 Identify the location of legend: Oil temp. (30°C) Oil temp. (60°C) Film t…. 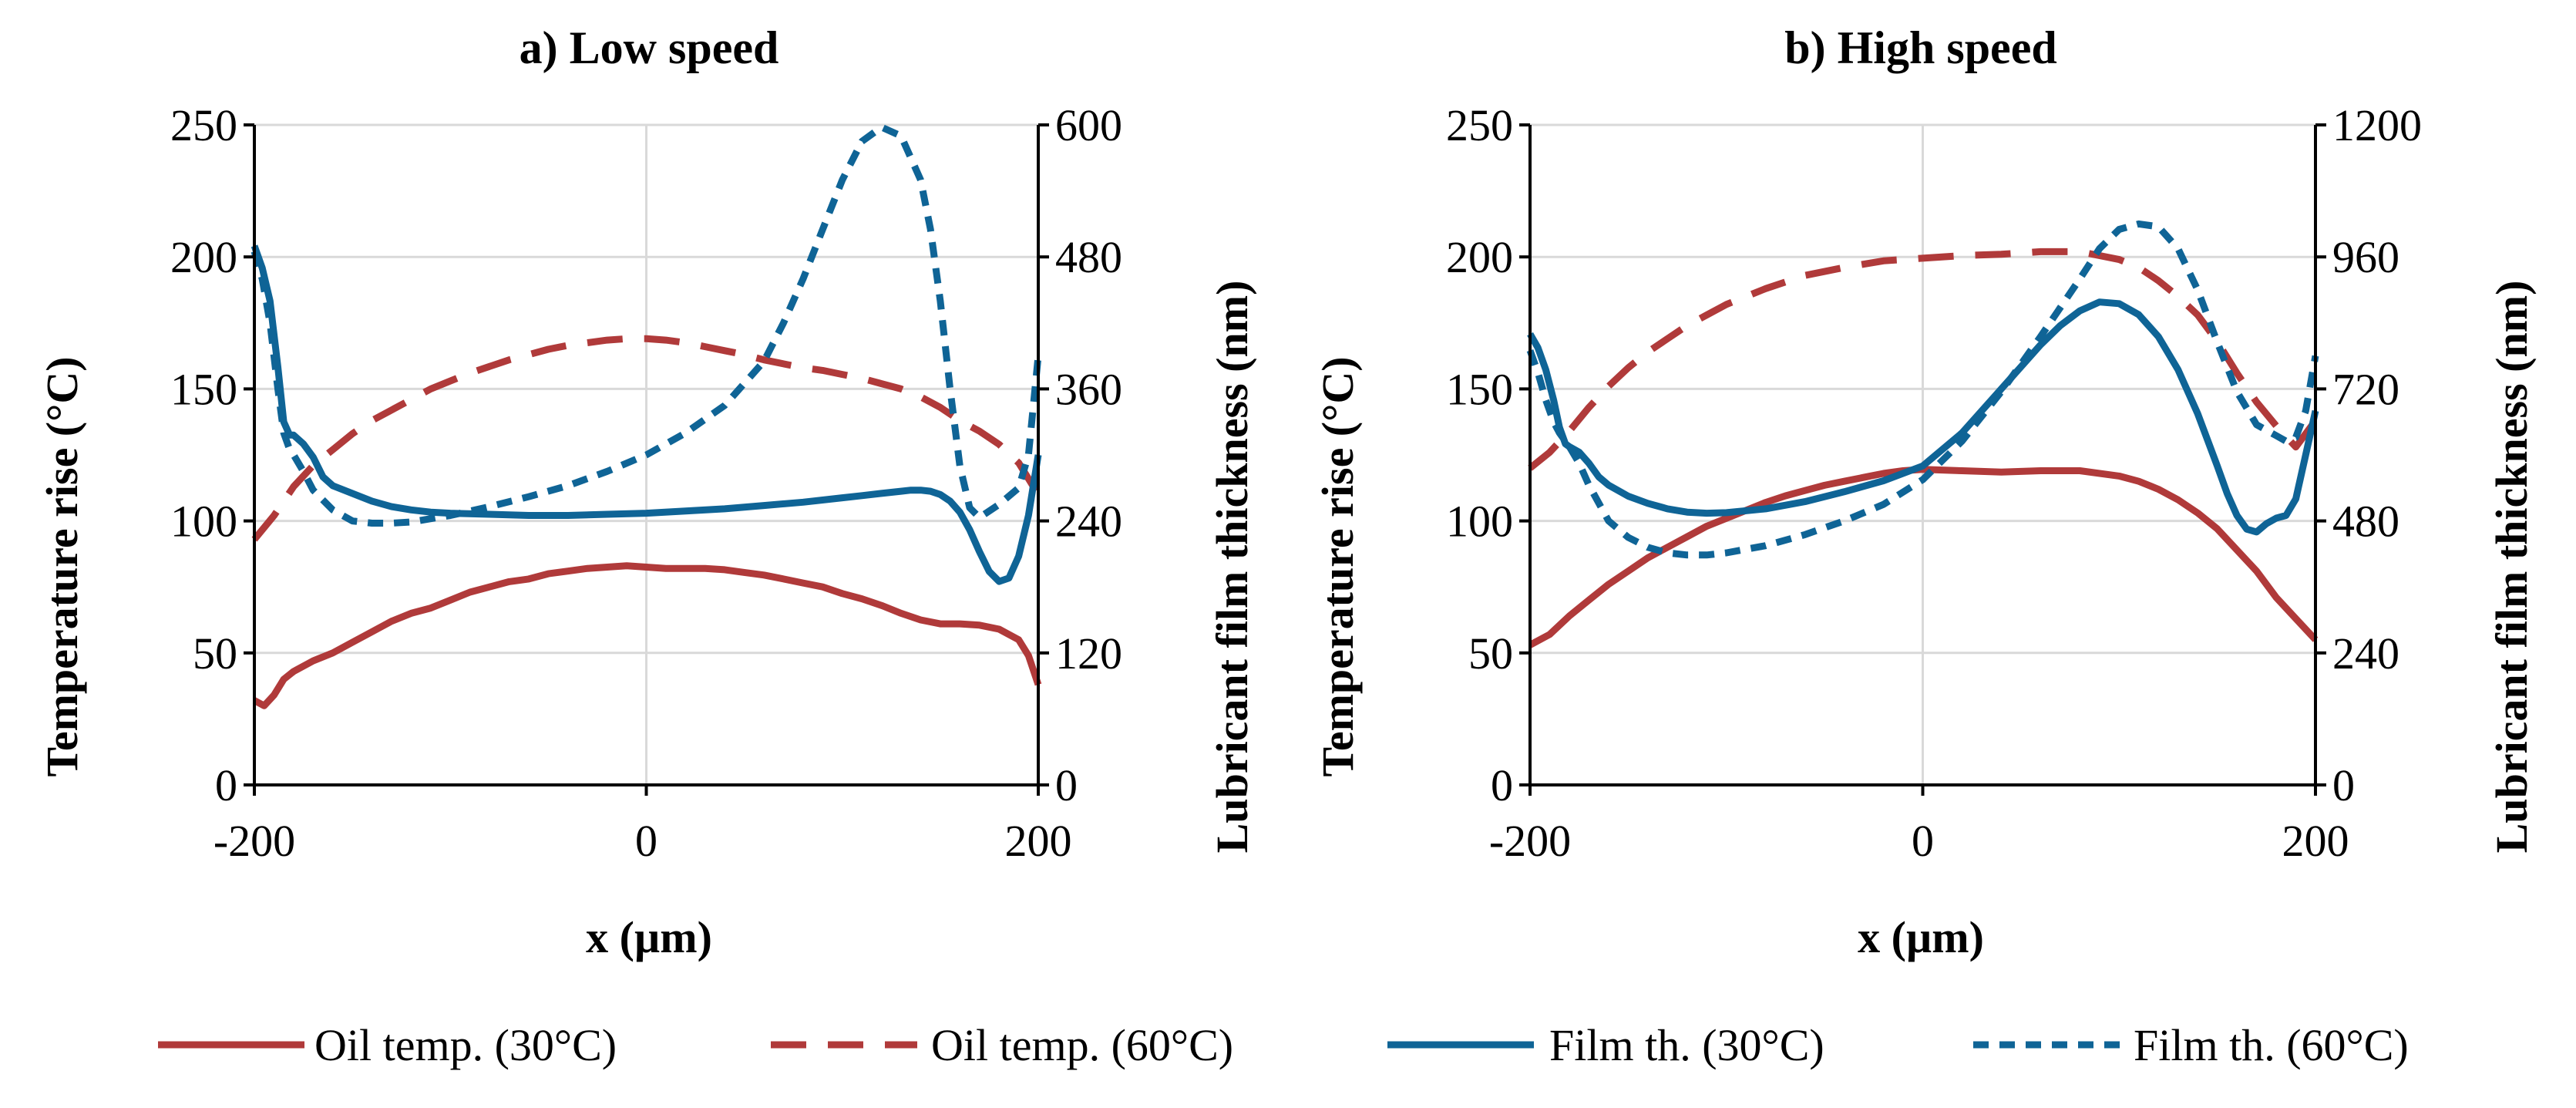
(1283, 1045).